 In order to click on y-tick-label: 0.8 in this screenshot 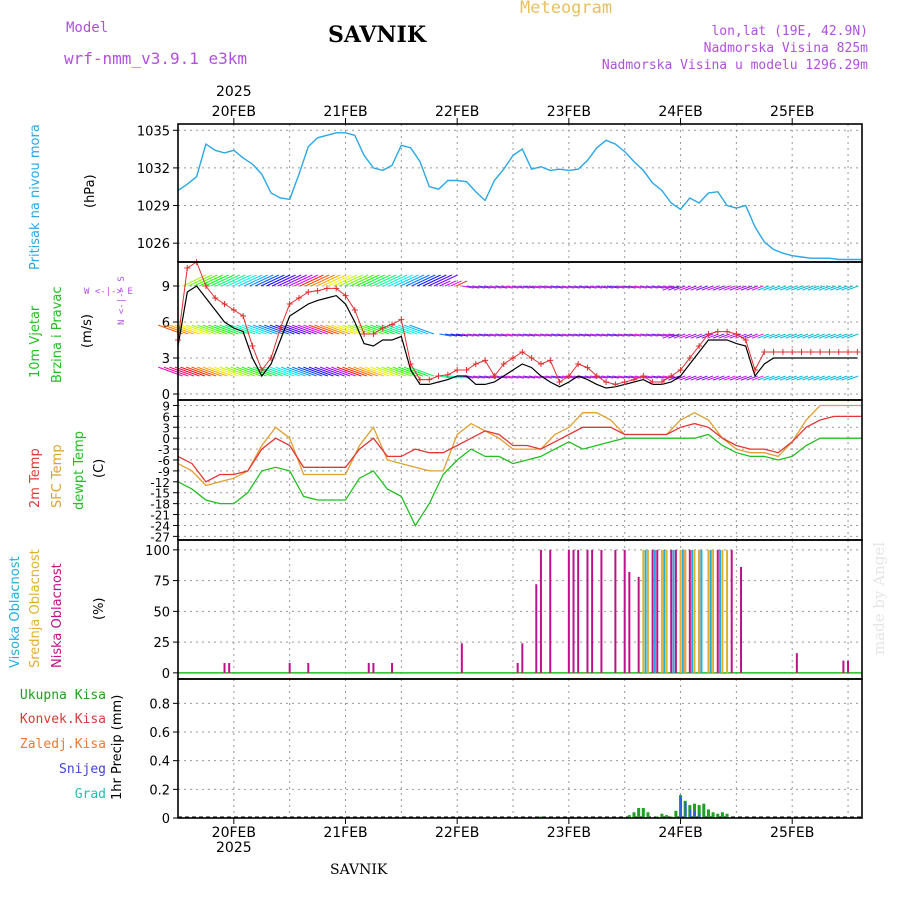, I will do `click(159, 704)`.